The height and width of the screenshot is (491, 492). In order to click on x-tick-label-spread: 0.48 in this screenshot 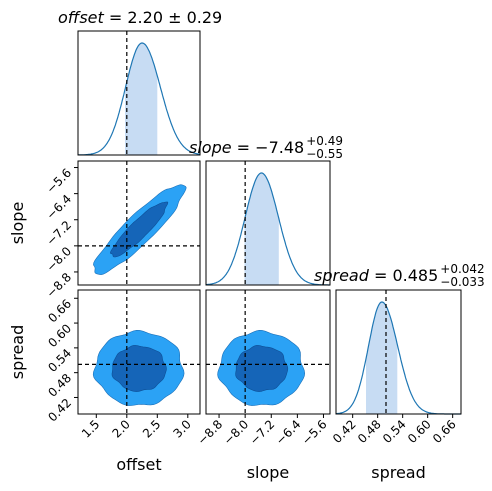, I will do `click(369, 431)`.